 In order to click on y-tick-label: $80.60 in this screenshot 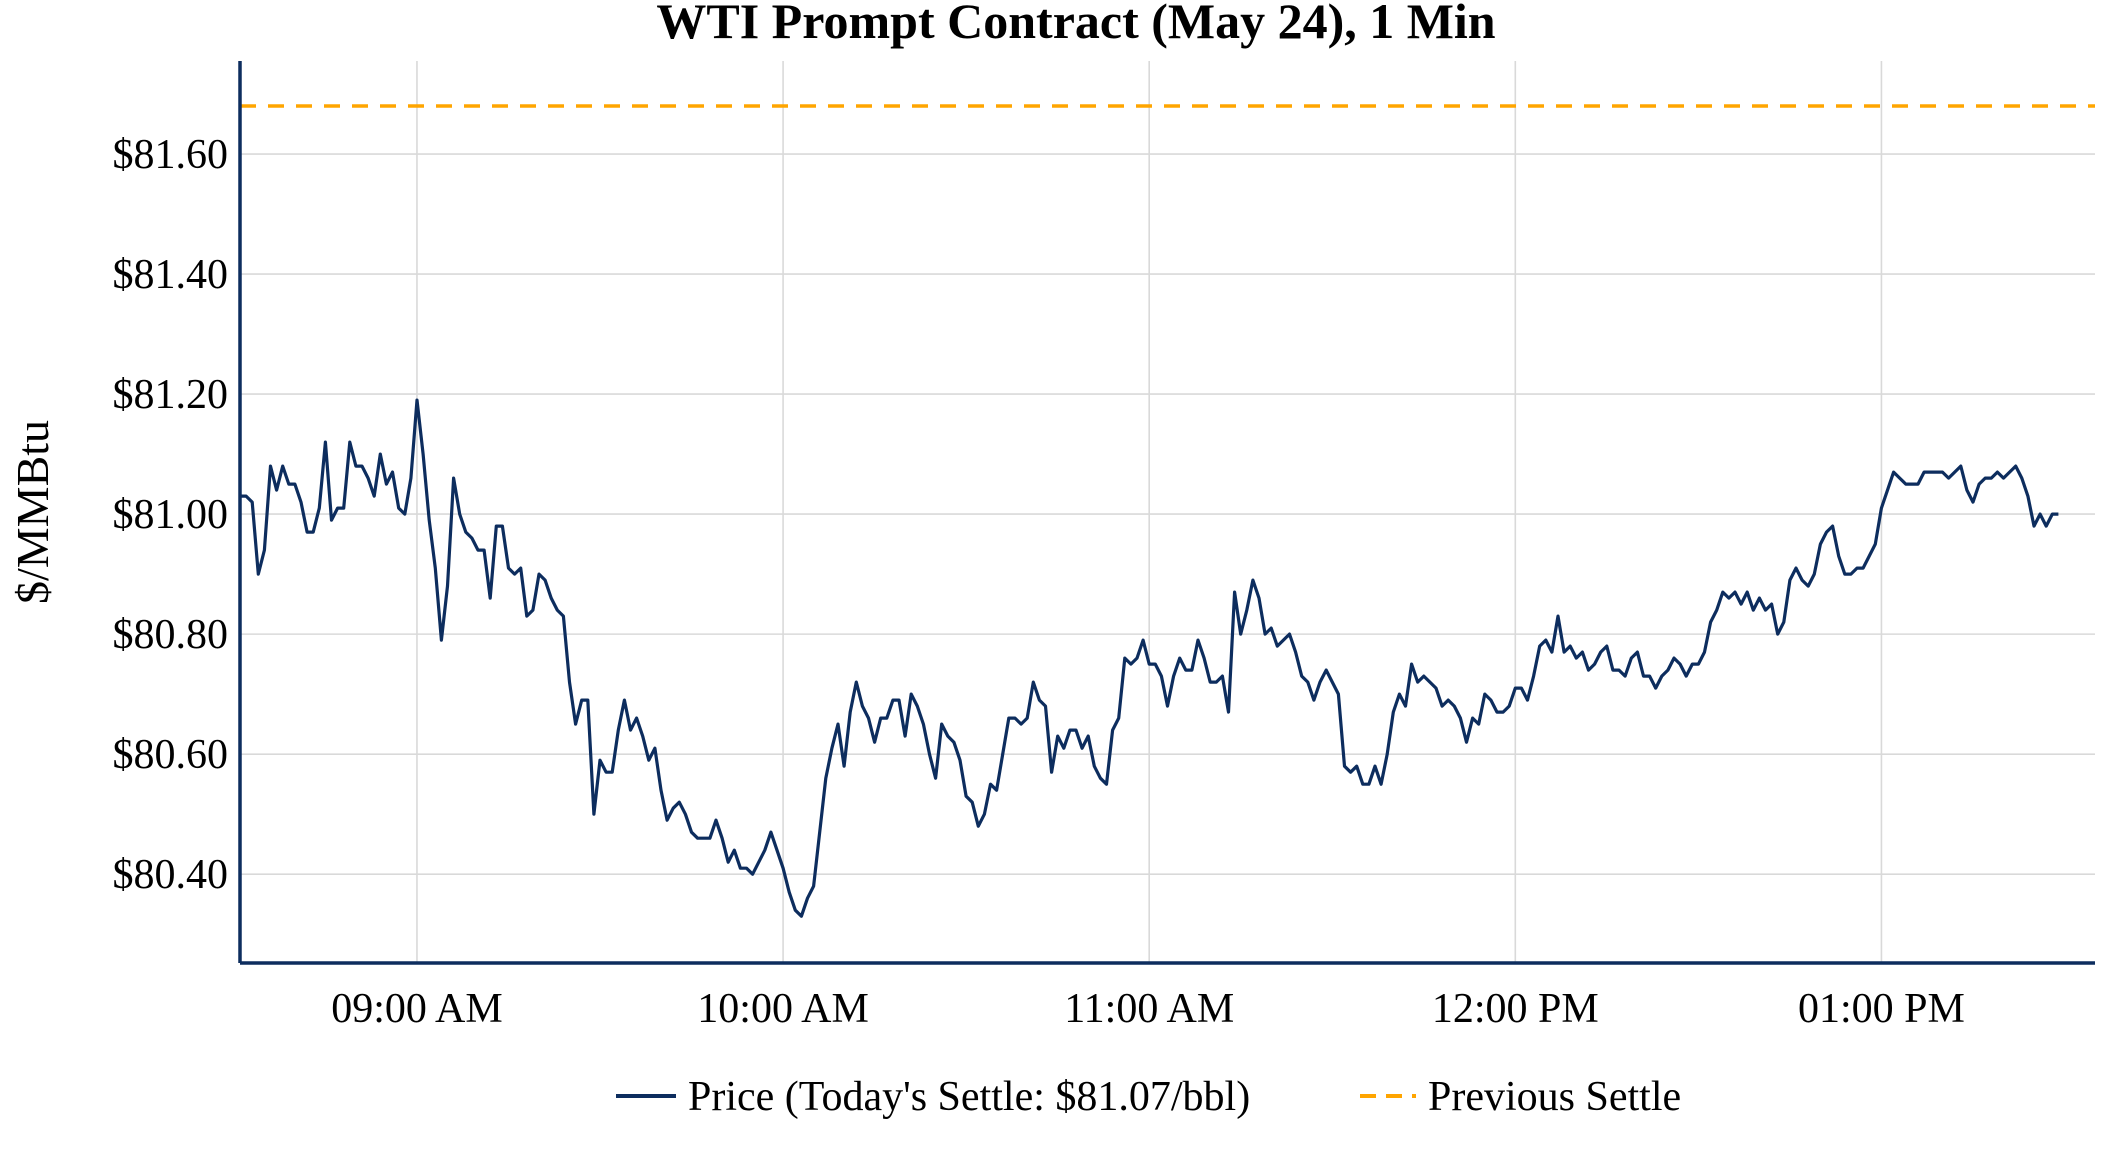, I will do `click(171, 755)`.